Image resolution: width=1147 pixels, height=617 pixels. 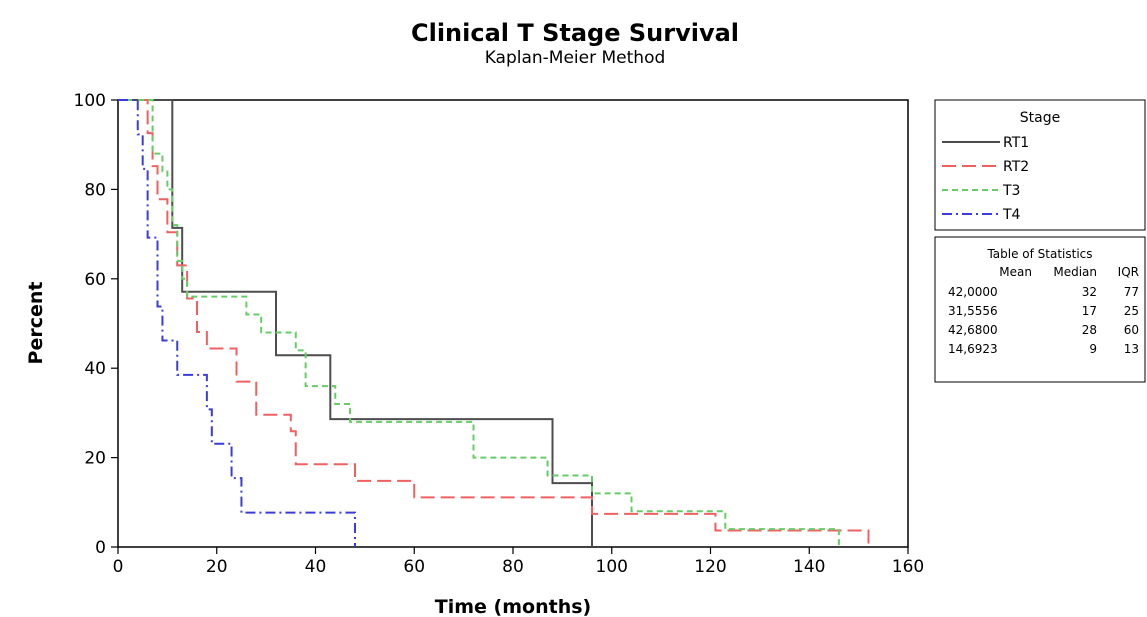 I want to click on y-axis-ticks: 0 20 40 60 80 100, so click(x=96, y=324).